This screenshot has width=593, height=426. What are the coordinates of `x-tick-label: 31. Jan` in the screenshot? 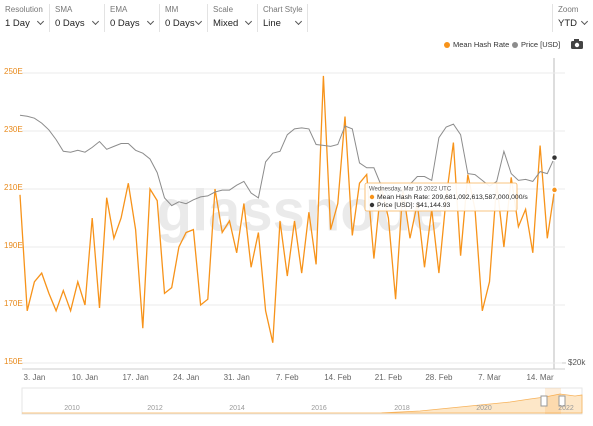 It's located at (237, 377).